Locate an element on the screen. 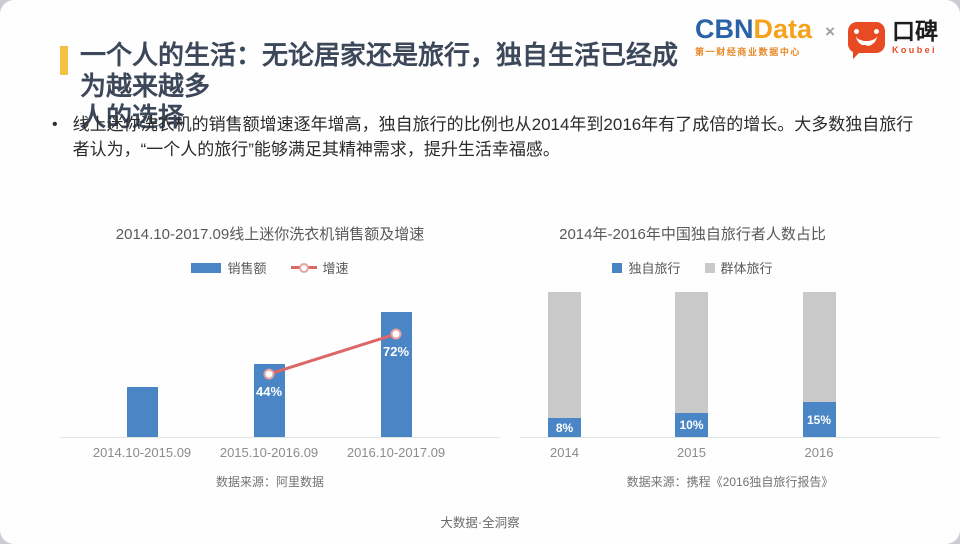 The image size is (960, 544). group-legend-swatch is located at coordinates (709, 267).